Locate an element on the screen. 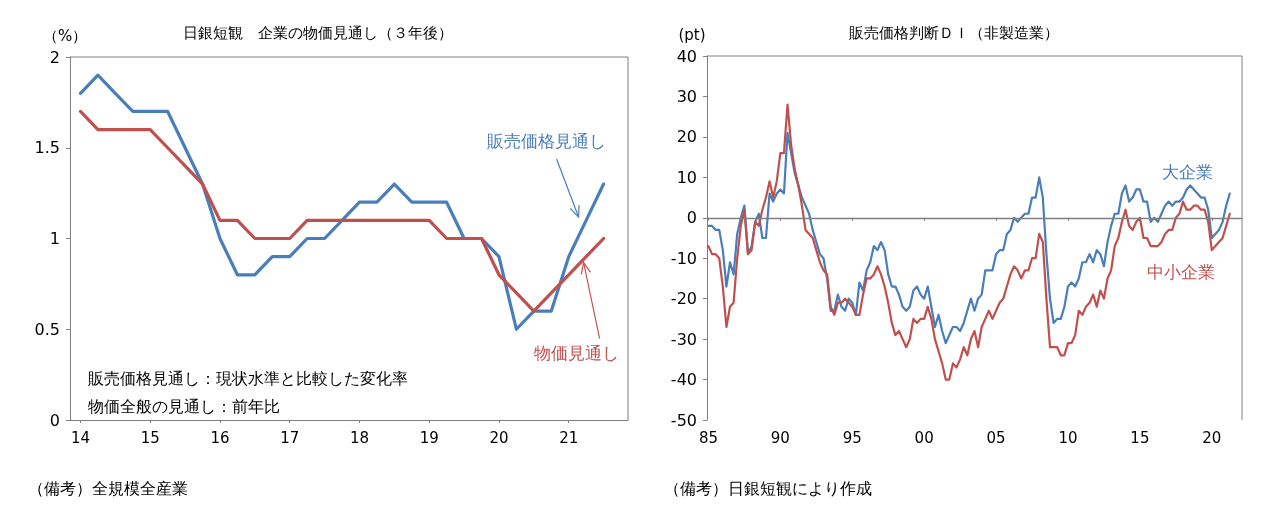 Image resolution: width=1273 pixels, height=506 pixels. y-tick-label: -20 is located at coordinates (683, 299).